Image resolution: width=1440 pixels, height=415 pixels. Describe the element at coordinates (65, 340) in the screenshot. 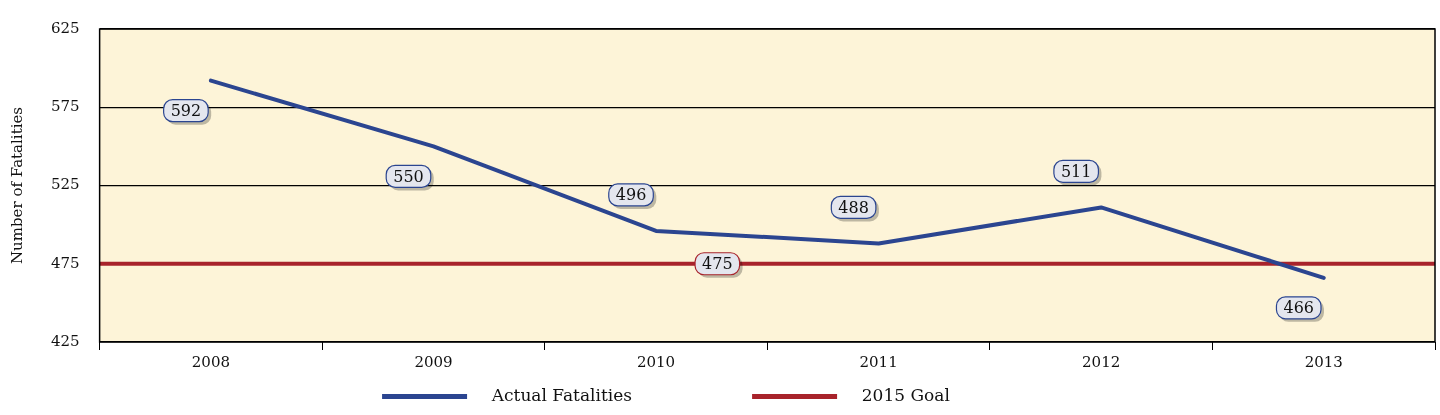

I see `y-tick-label: 425` at that location.